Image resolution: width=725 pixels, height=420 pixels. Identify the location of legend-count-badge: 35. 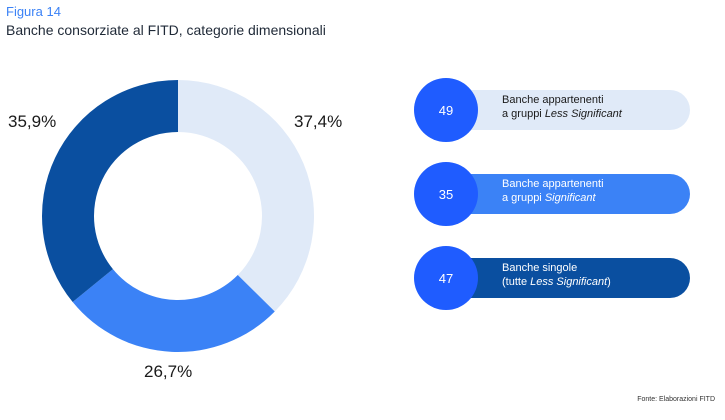
(446, 194).